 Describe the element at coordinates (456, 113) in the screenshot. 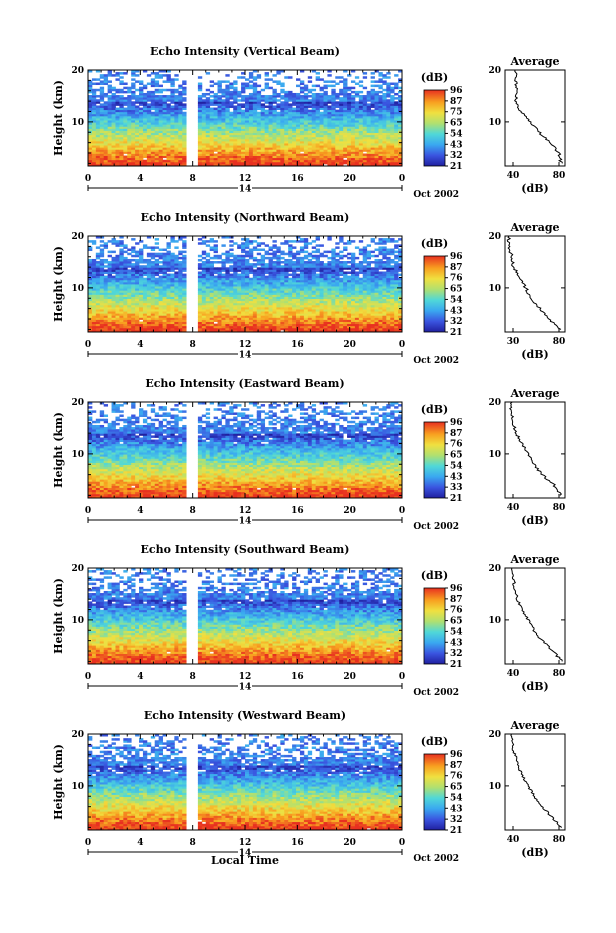

I see `colorbar-tick-label: 75` at that location.